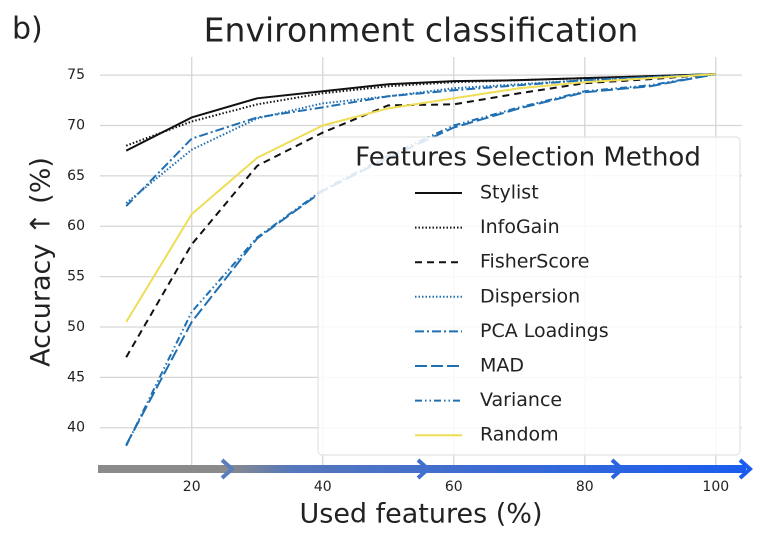  I want to click on y-tick-label: 40, so click(76, 428).